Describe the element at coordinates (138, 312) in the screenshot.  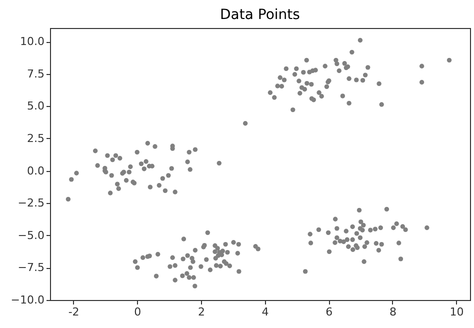
I see `x-tick-label: 0` at that location.